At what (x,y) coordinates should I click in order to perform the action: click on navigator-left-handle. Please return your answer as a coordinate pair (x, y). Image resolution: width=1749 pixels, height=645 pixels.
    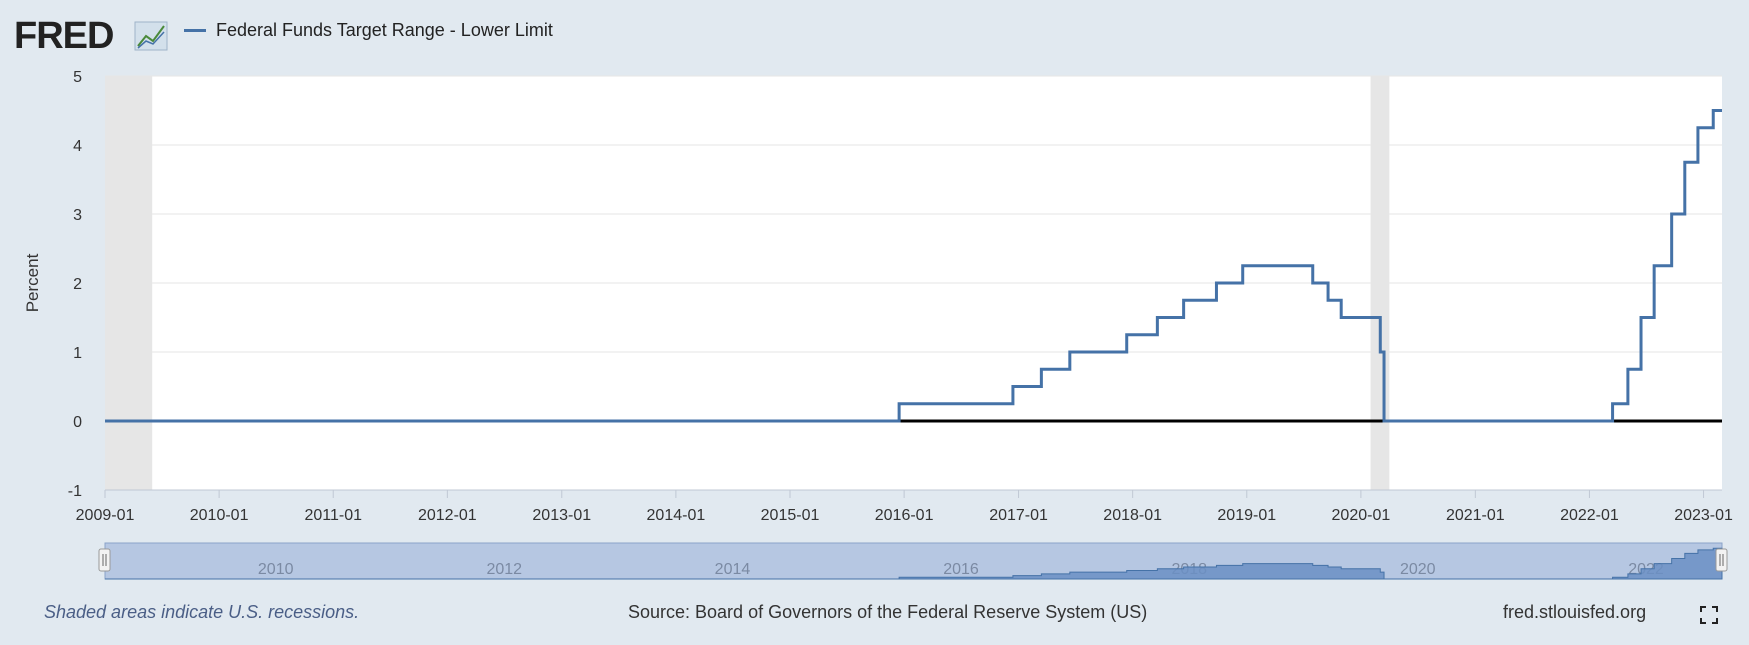
    Looking at the image, I should click on (104, 560).